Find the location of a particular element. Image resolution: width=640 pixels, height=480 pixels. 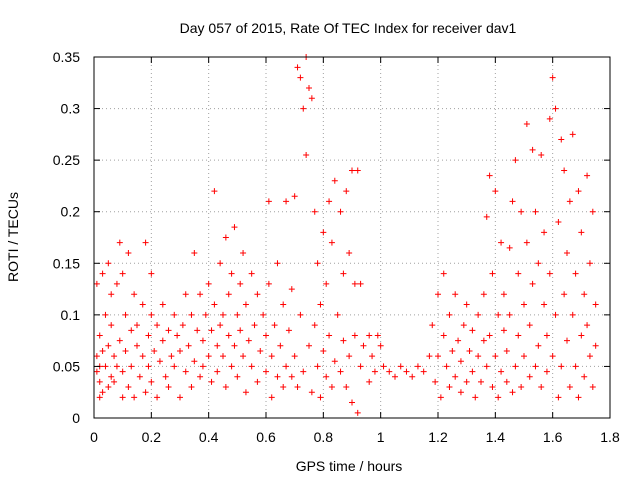

y-tick-label: 0.2 is located at coordinates (71, 212).